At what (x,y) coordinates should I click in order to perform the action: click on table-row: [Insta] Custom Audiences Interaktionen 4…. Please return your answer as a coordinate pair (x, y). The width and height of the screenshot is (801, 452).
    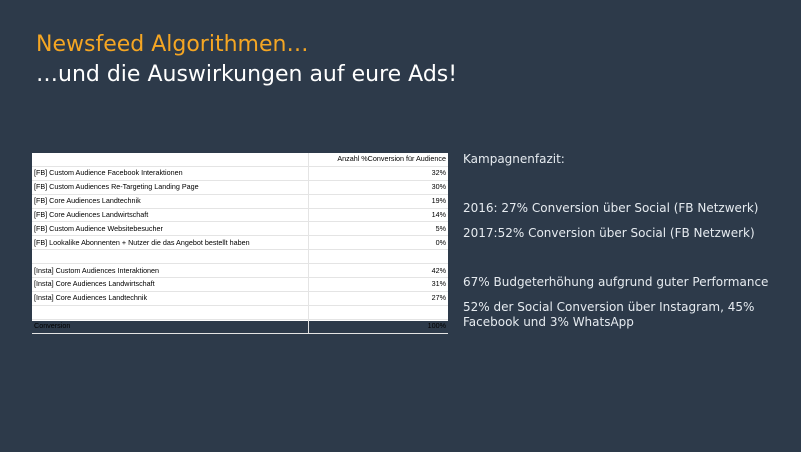
    Looking at the image, I should click on (240, 271).